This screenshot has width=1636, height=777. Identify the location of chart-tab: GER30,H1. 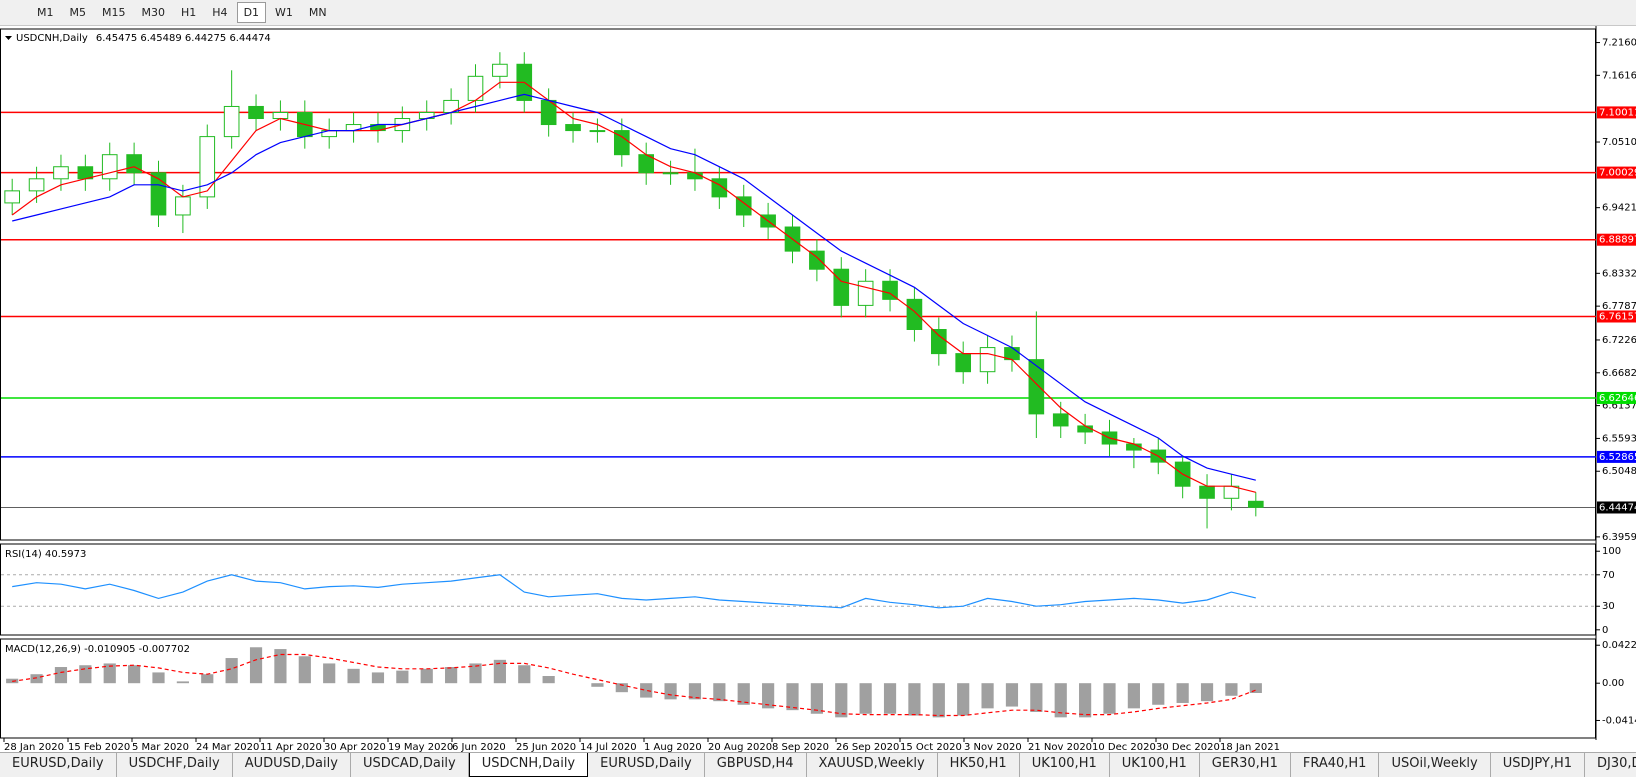
(1245, 765).